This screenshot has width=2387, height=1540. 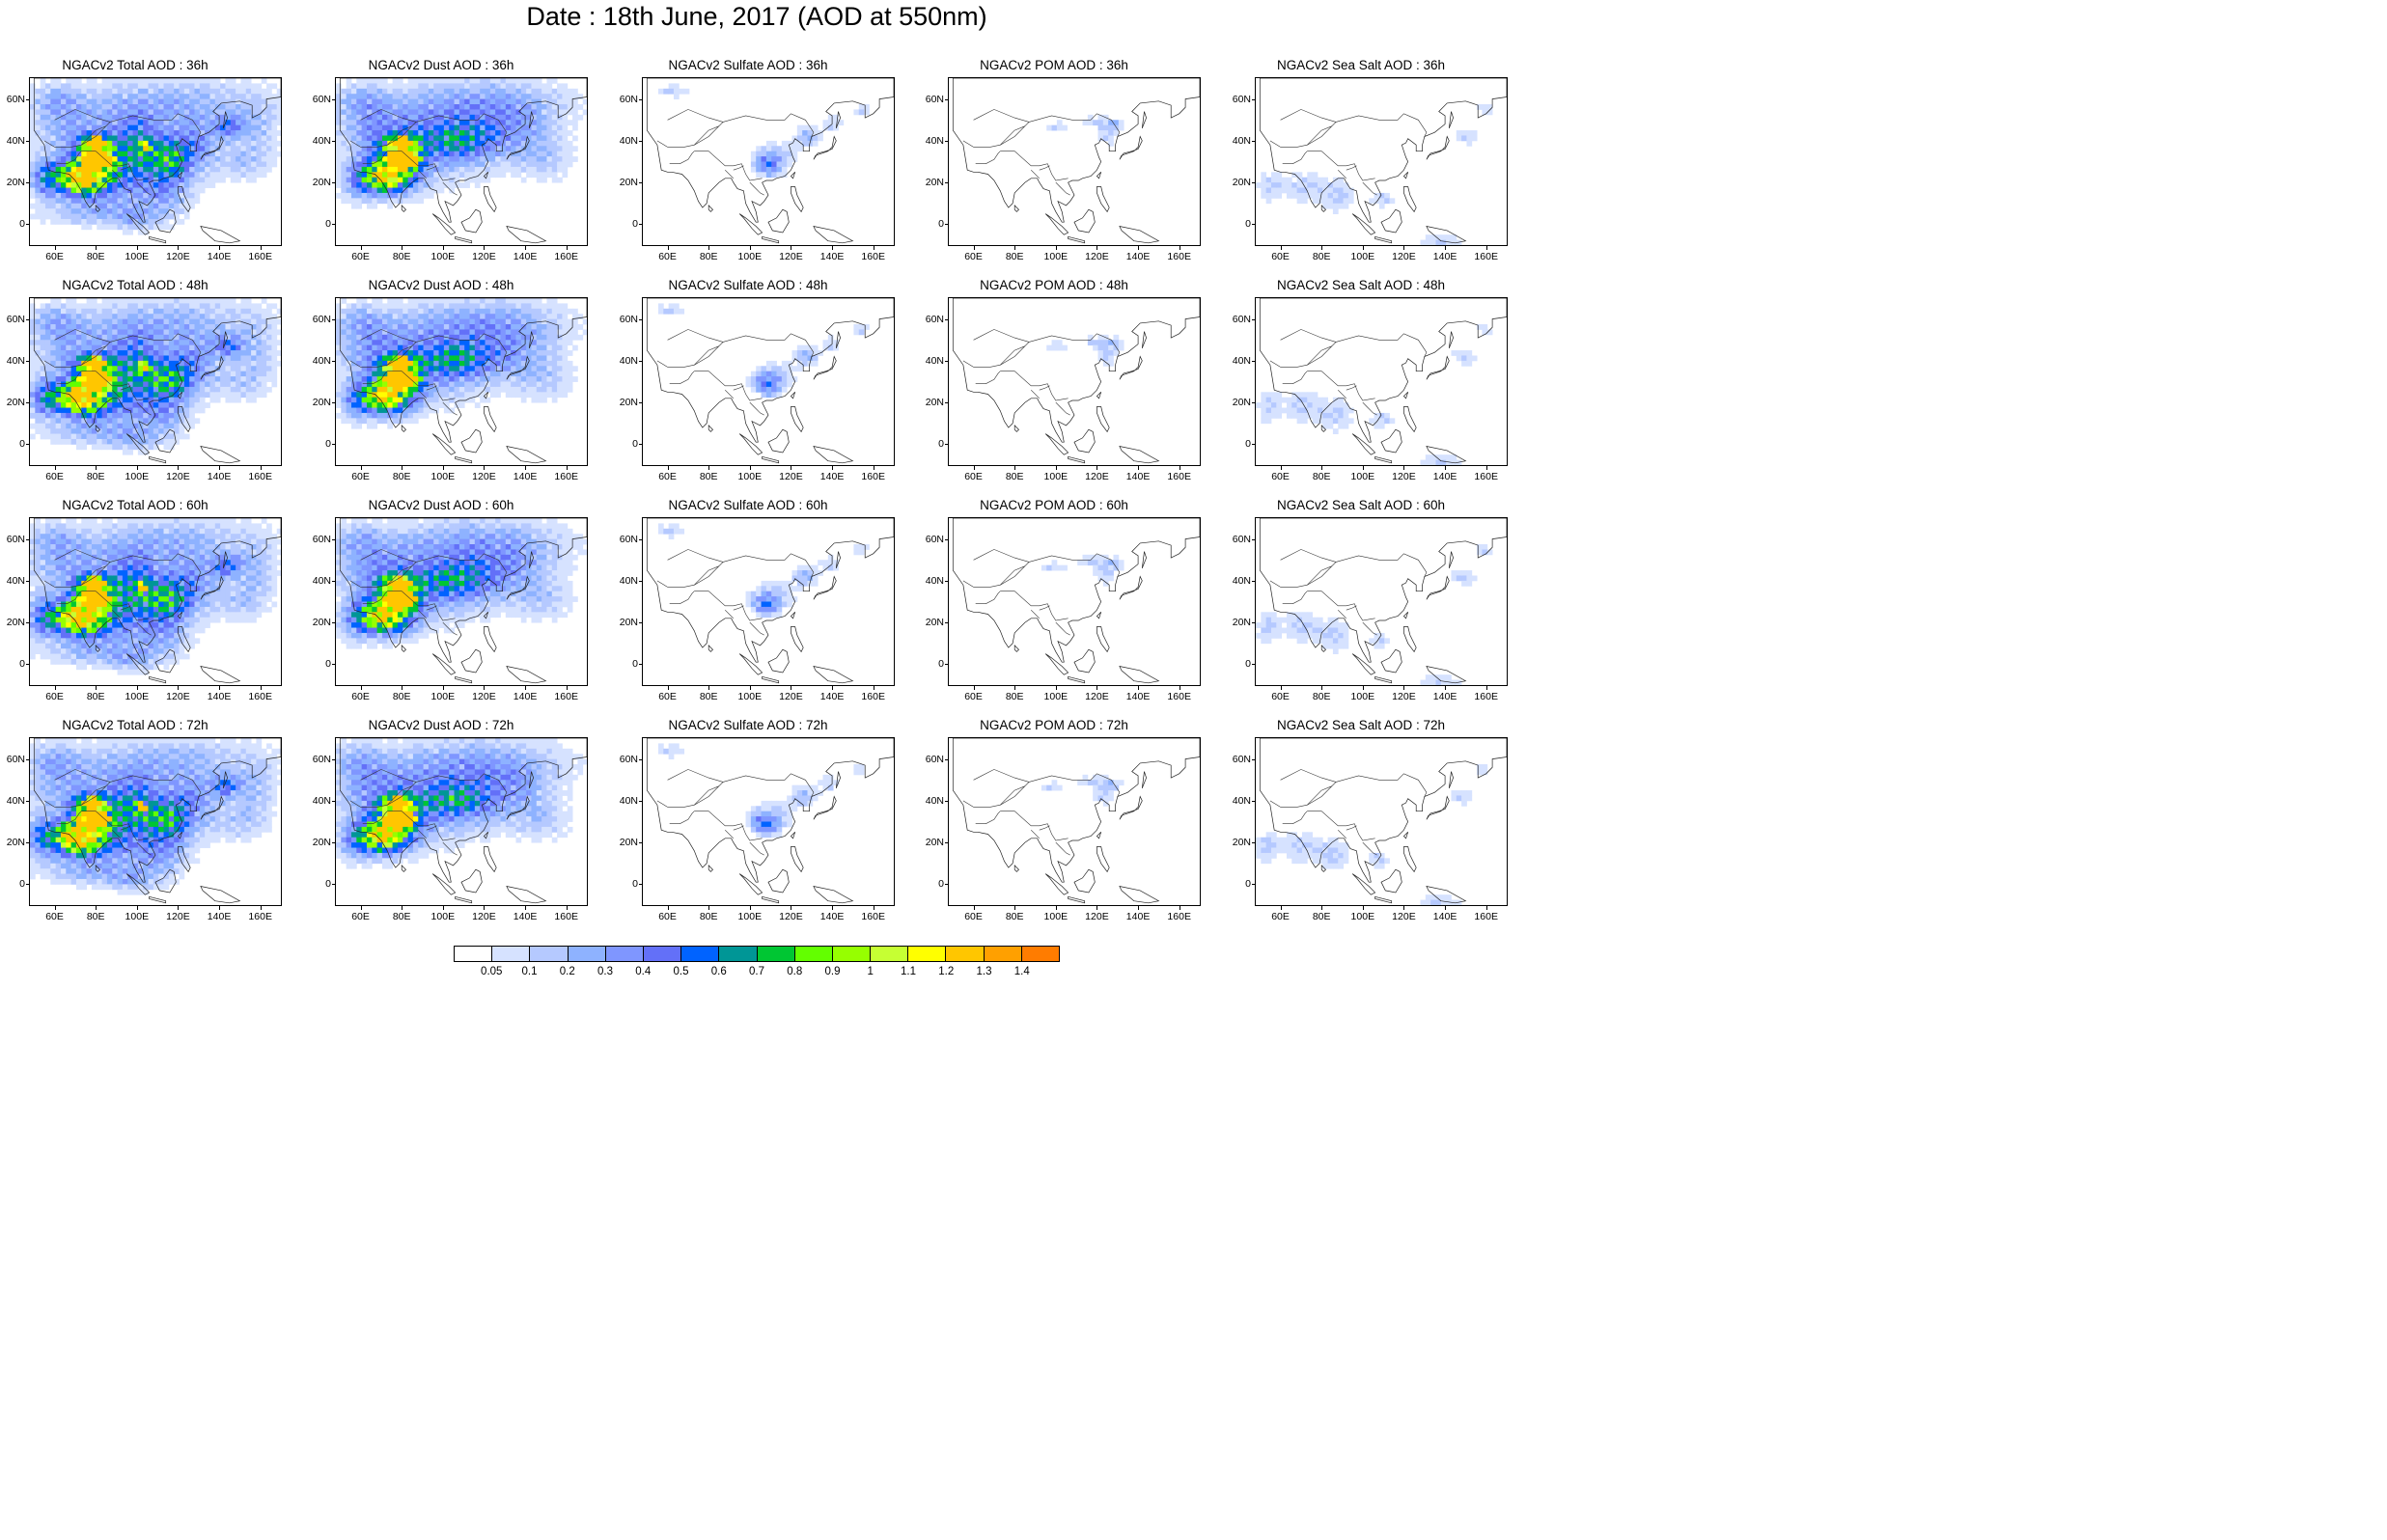 I want to click on lat-label: 0, so click(x=22, y=224).